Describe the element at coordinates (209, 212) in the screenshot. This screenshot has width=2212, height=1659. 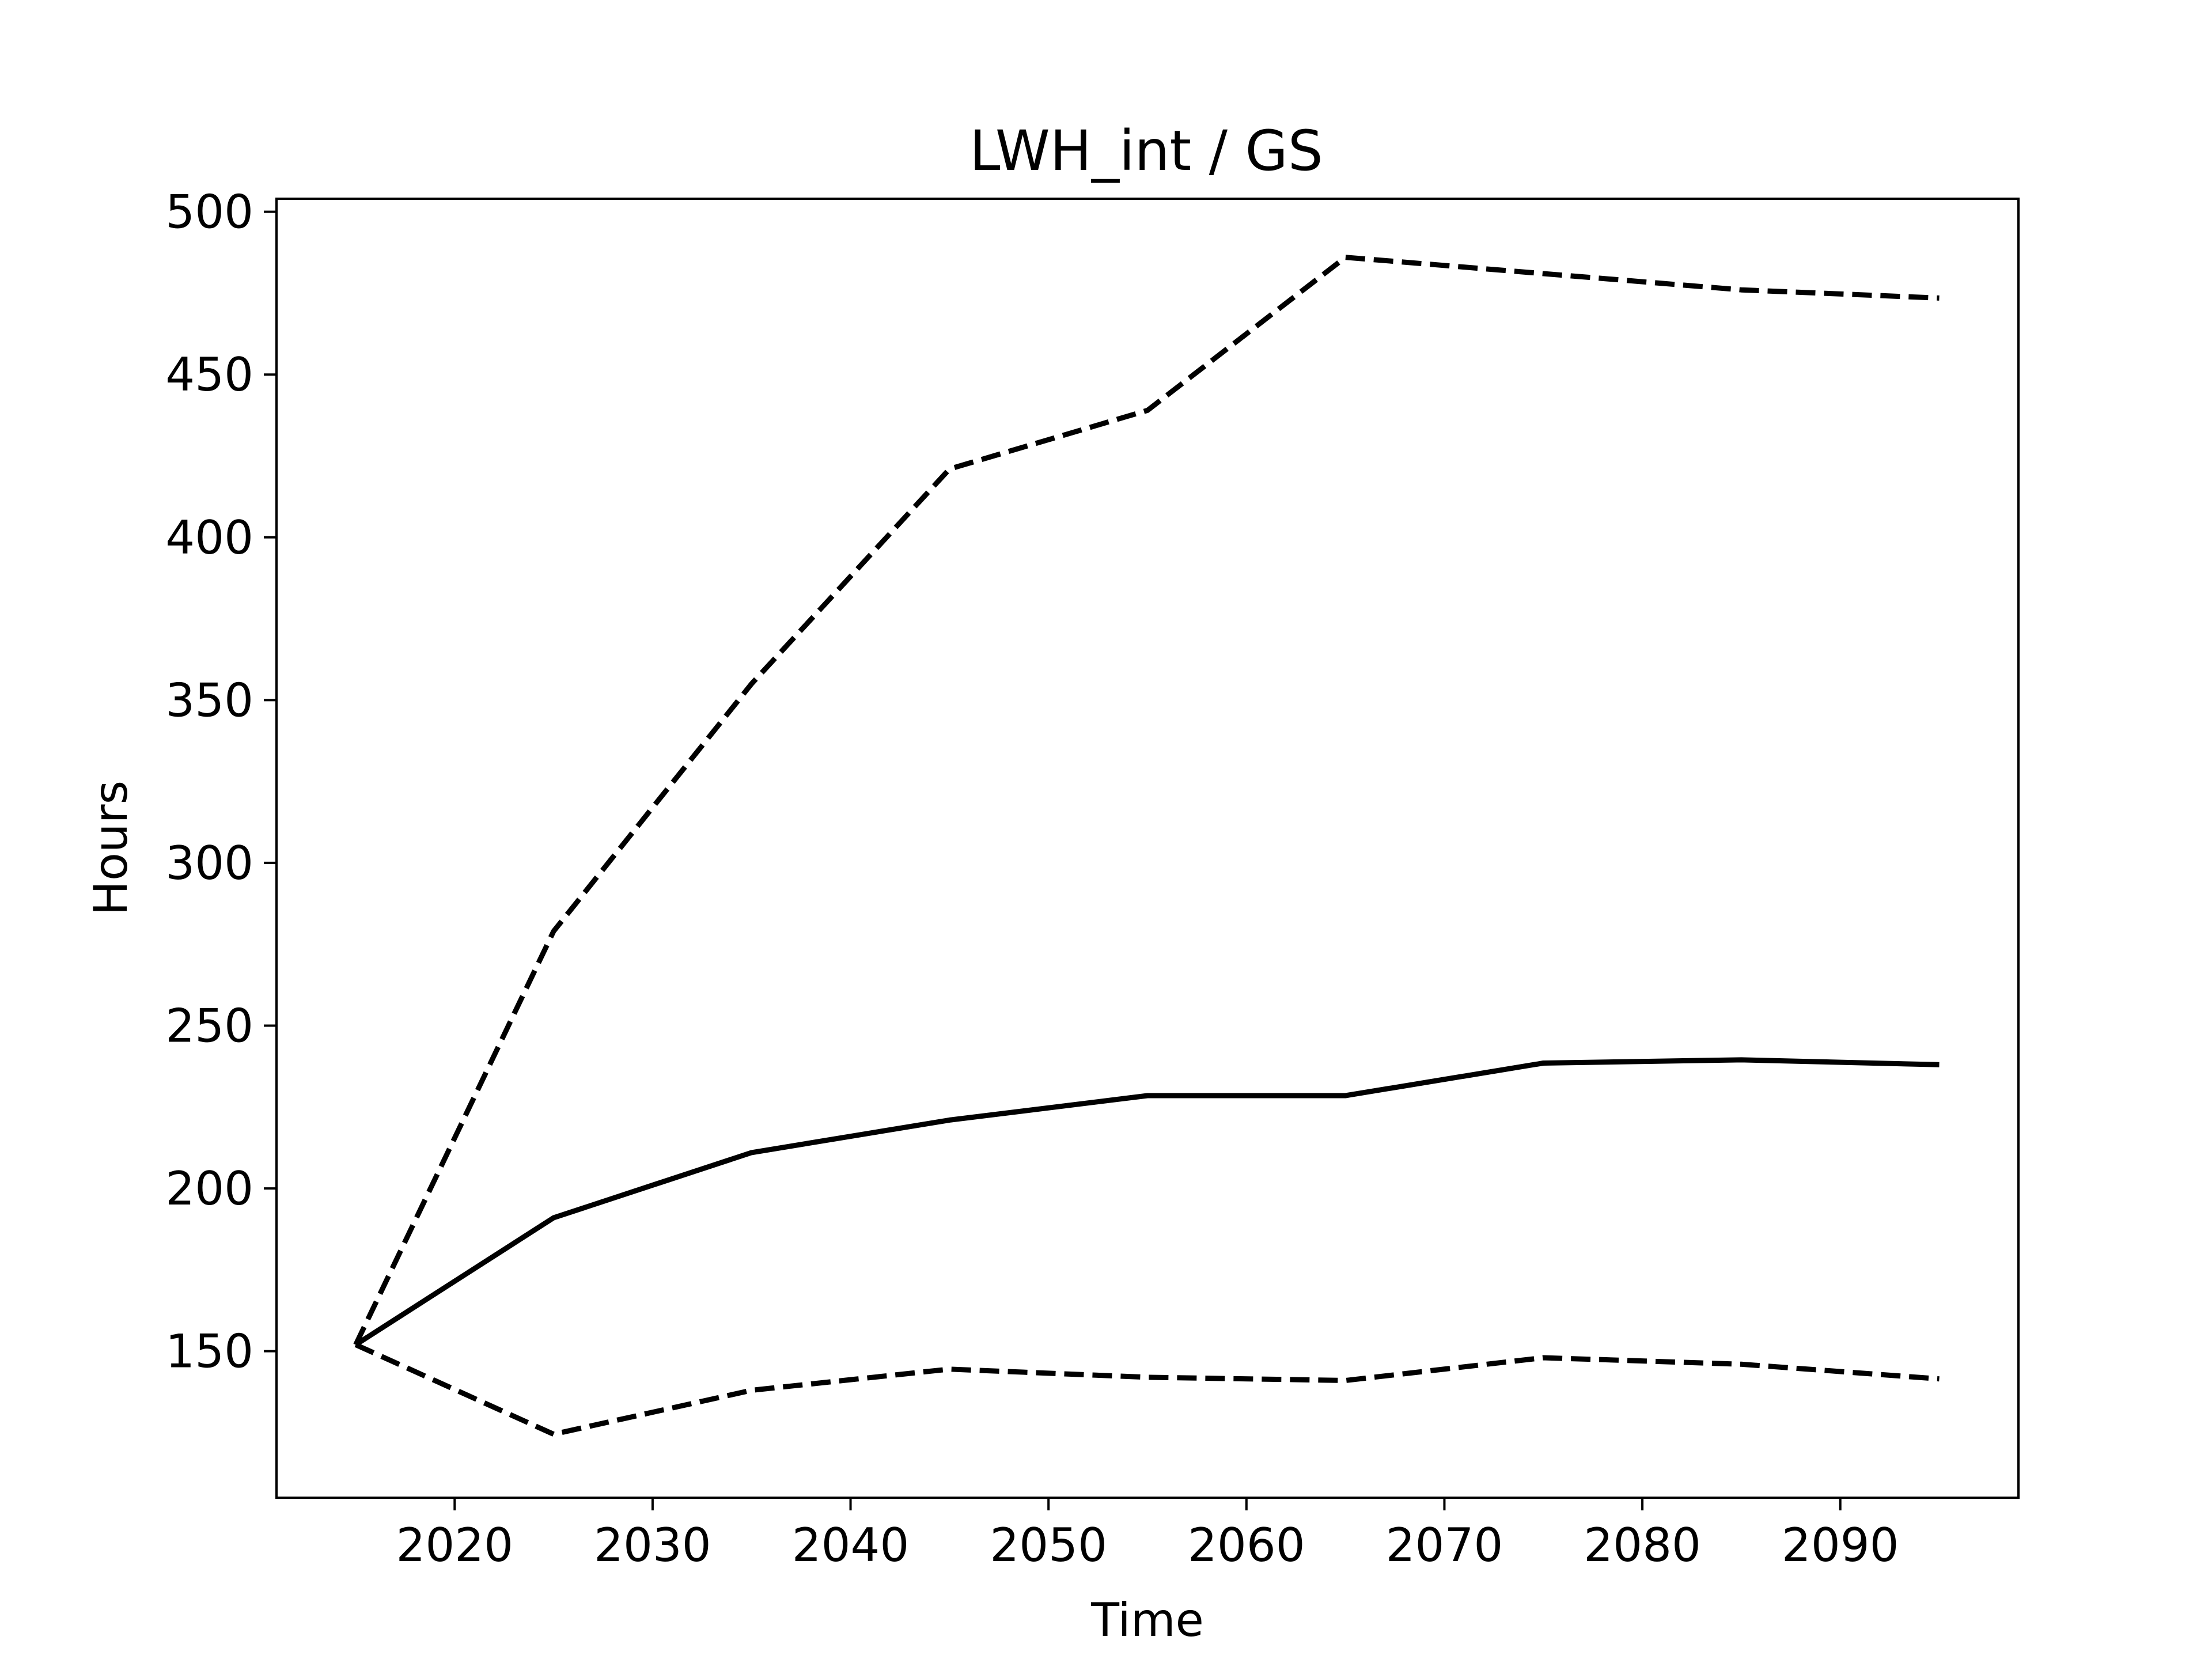
I see `y-tick-label: 500` at that location.